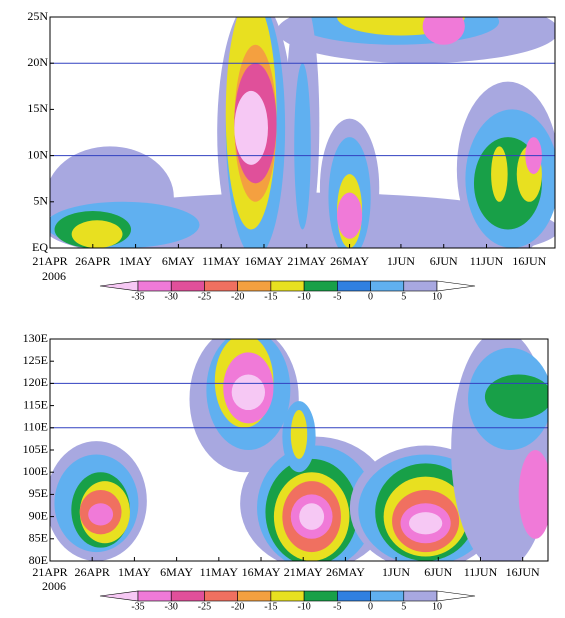 The height and width of the screenshot is (618, 565). Describe the element at coordinates (337, 296) in the screenshot. I see `colorbar-label: -5` at that location.